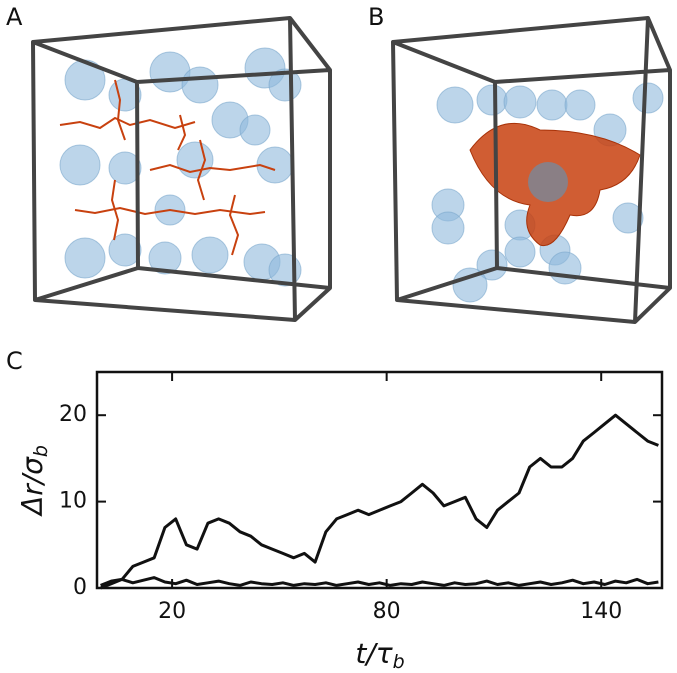 The width and height of the screenshot is (677, 673). I want to click on x-axis-label: t/τb, so click(379, 655).